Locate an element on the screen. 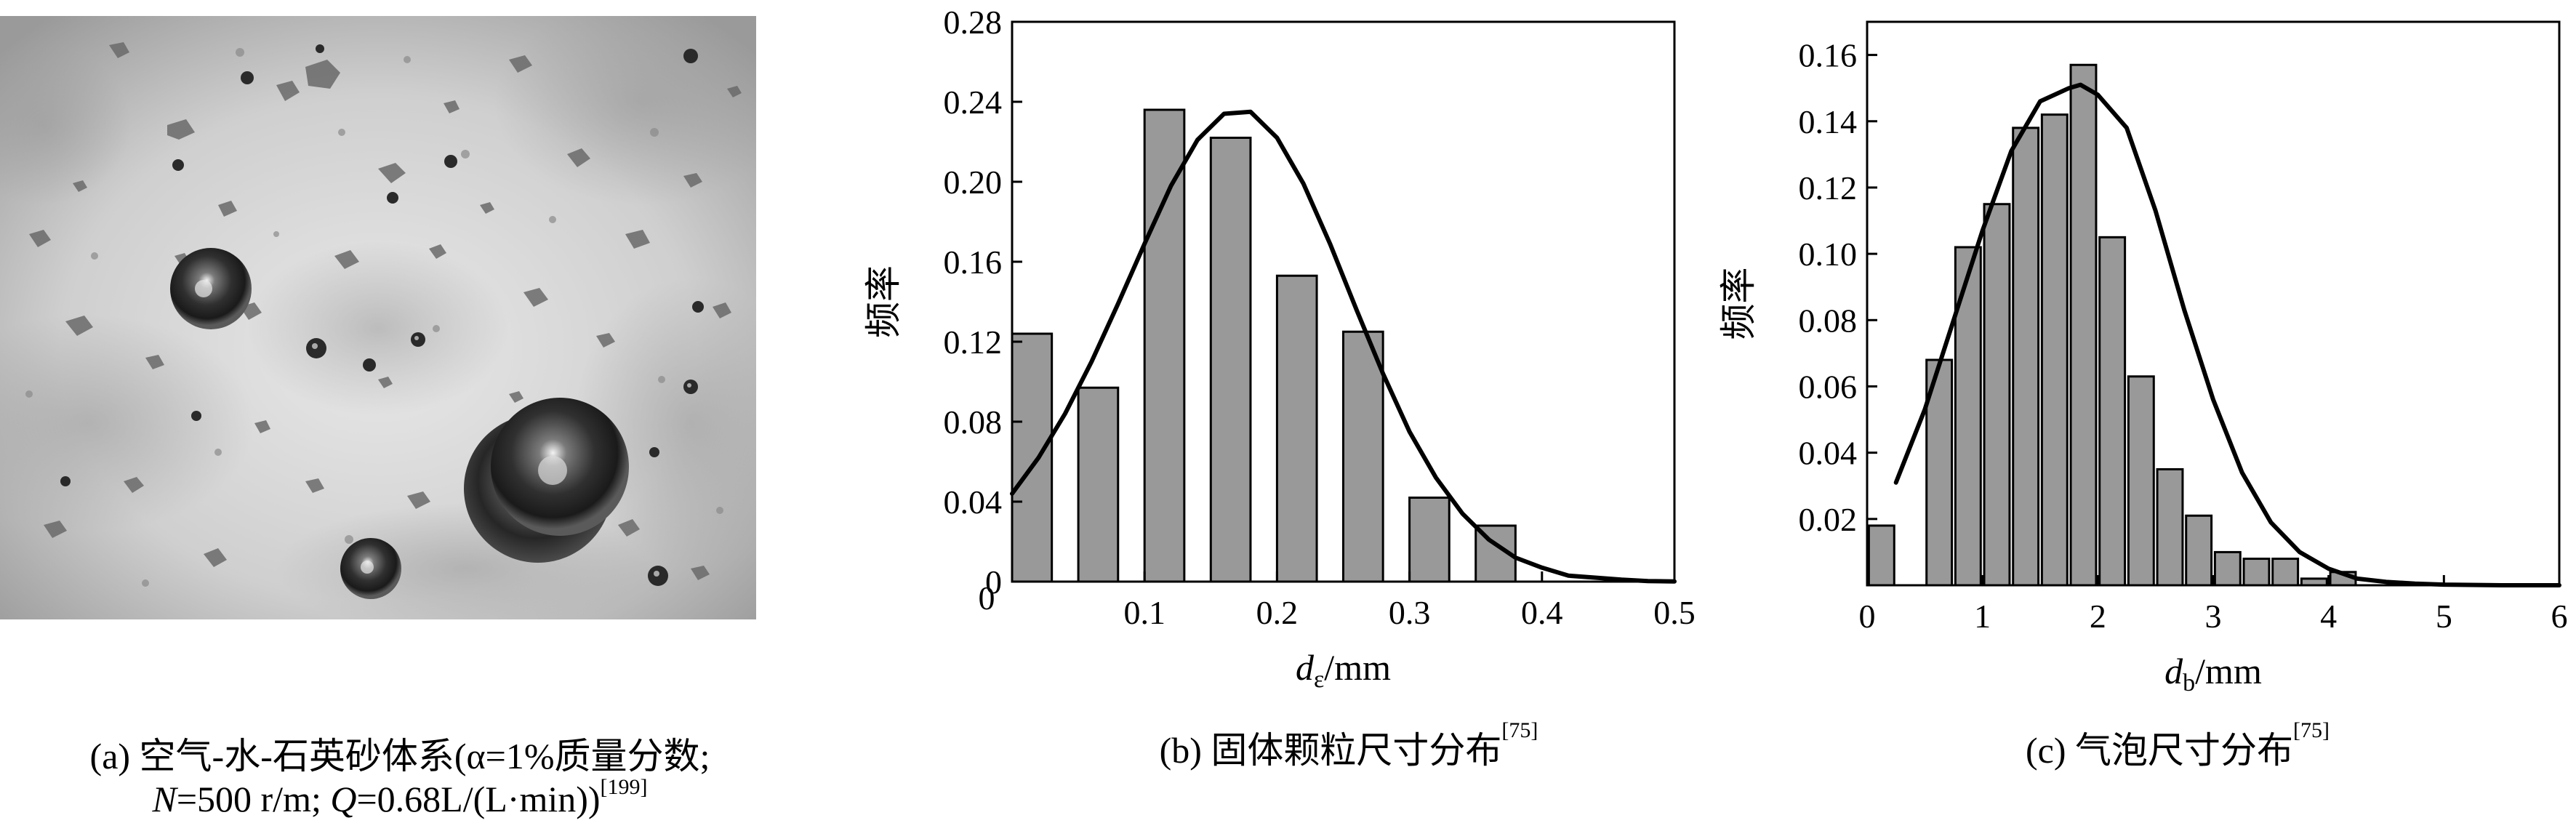  chart-c-xtick-label: 6 is located at coordinates (2559, 616).